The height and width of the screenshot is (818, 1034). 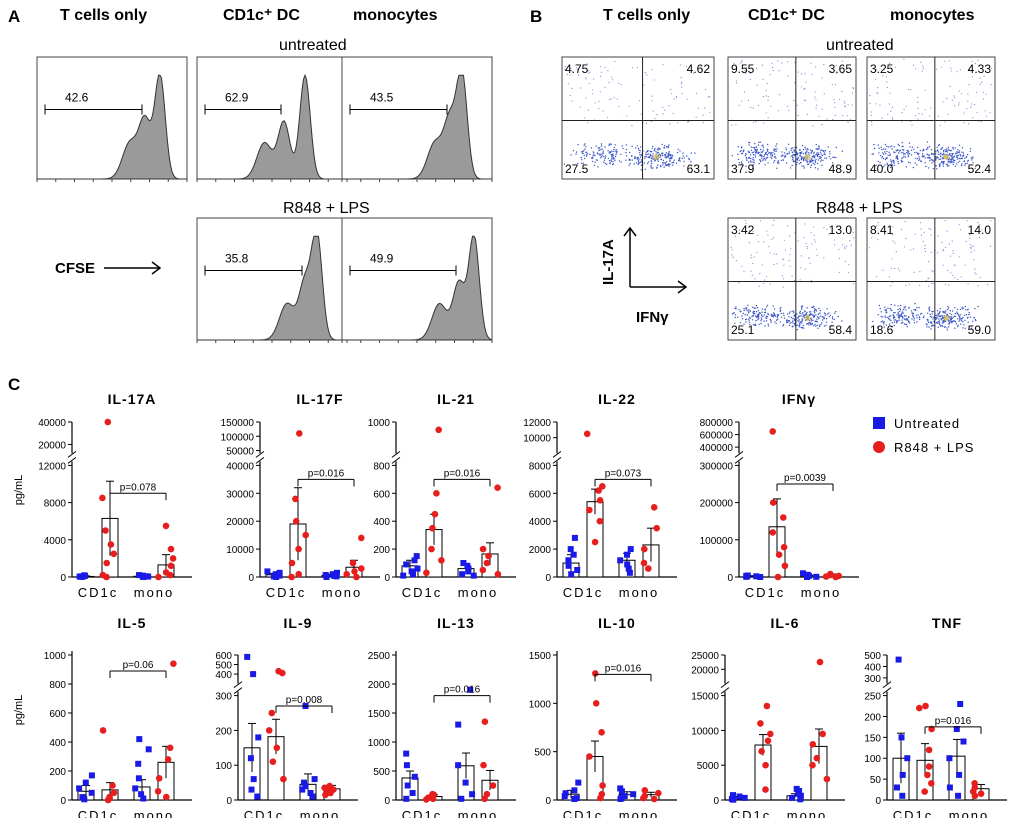 I want to click on quadrant-ul: 3.42, so click(x=743, y=230).